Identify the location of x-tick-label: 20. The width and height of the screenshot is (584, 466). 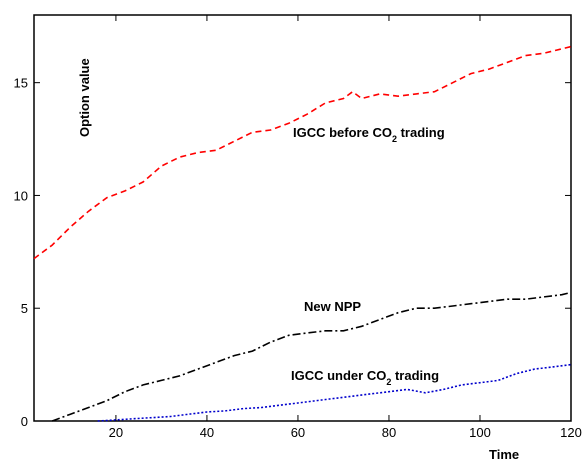
(116, 432).